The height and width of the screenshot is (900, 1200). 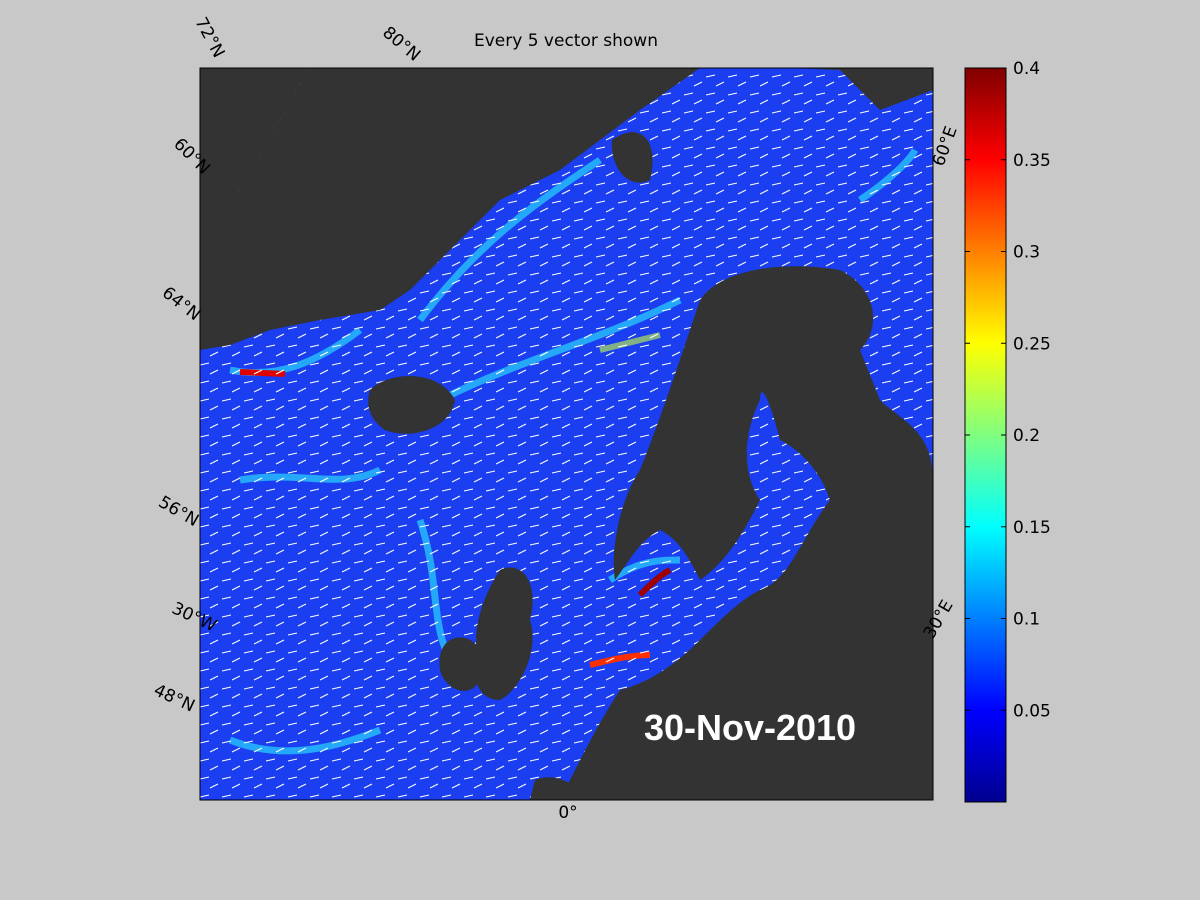 What do you see at coordinates (945, 146) in the screenshot?
I see `grid-label: 60°E` at bounding box center [945, 146].